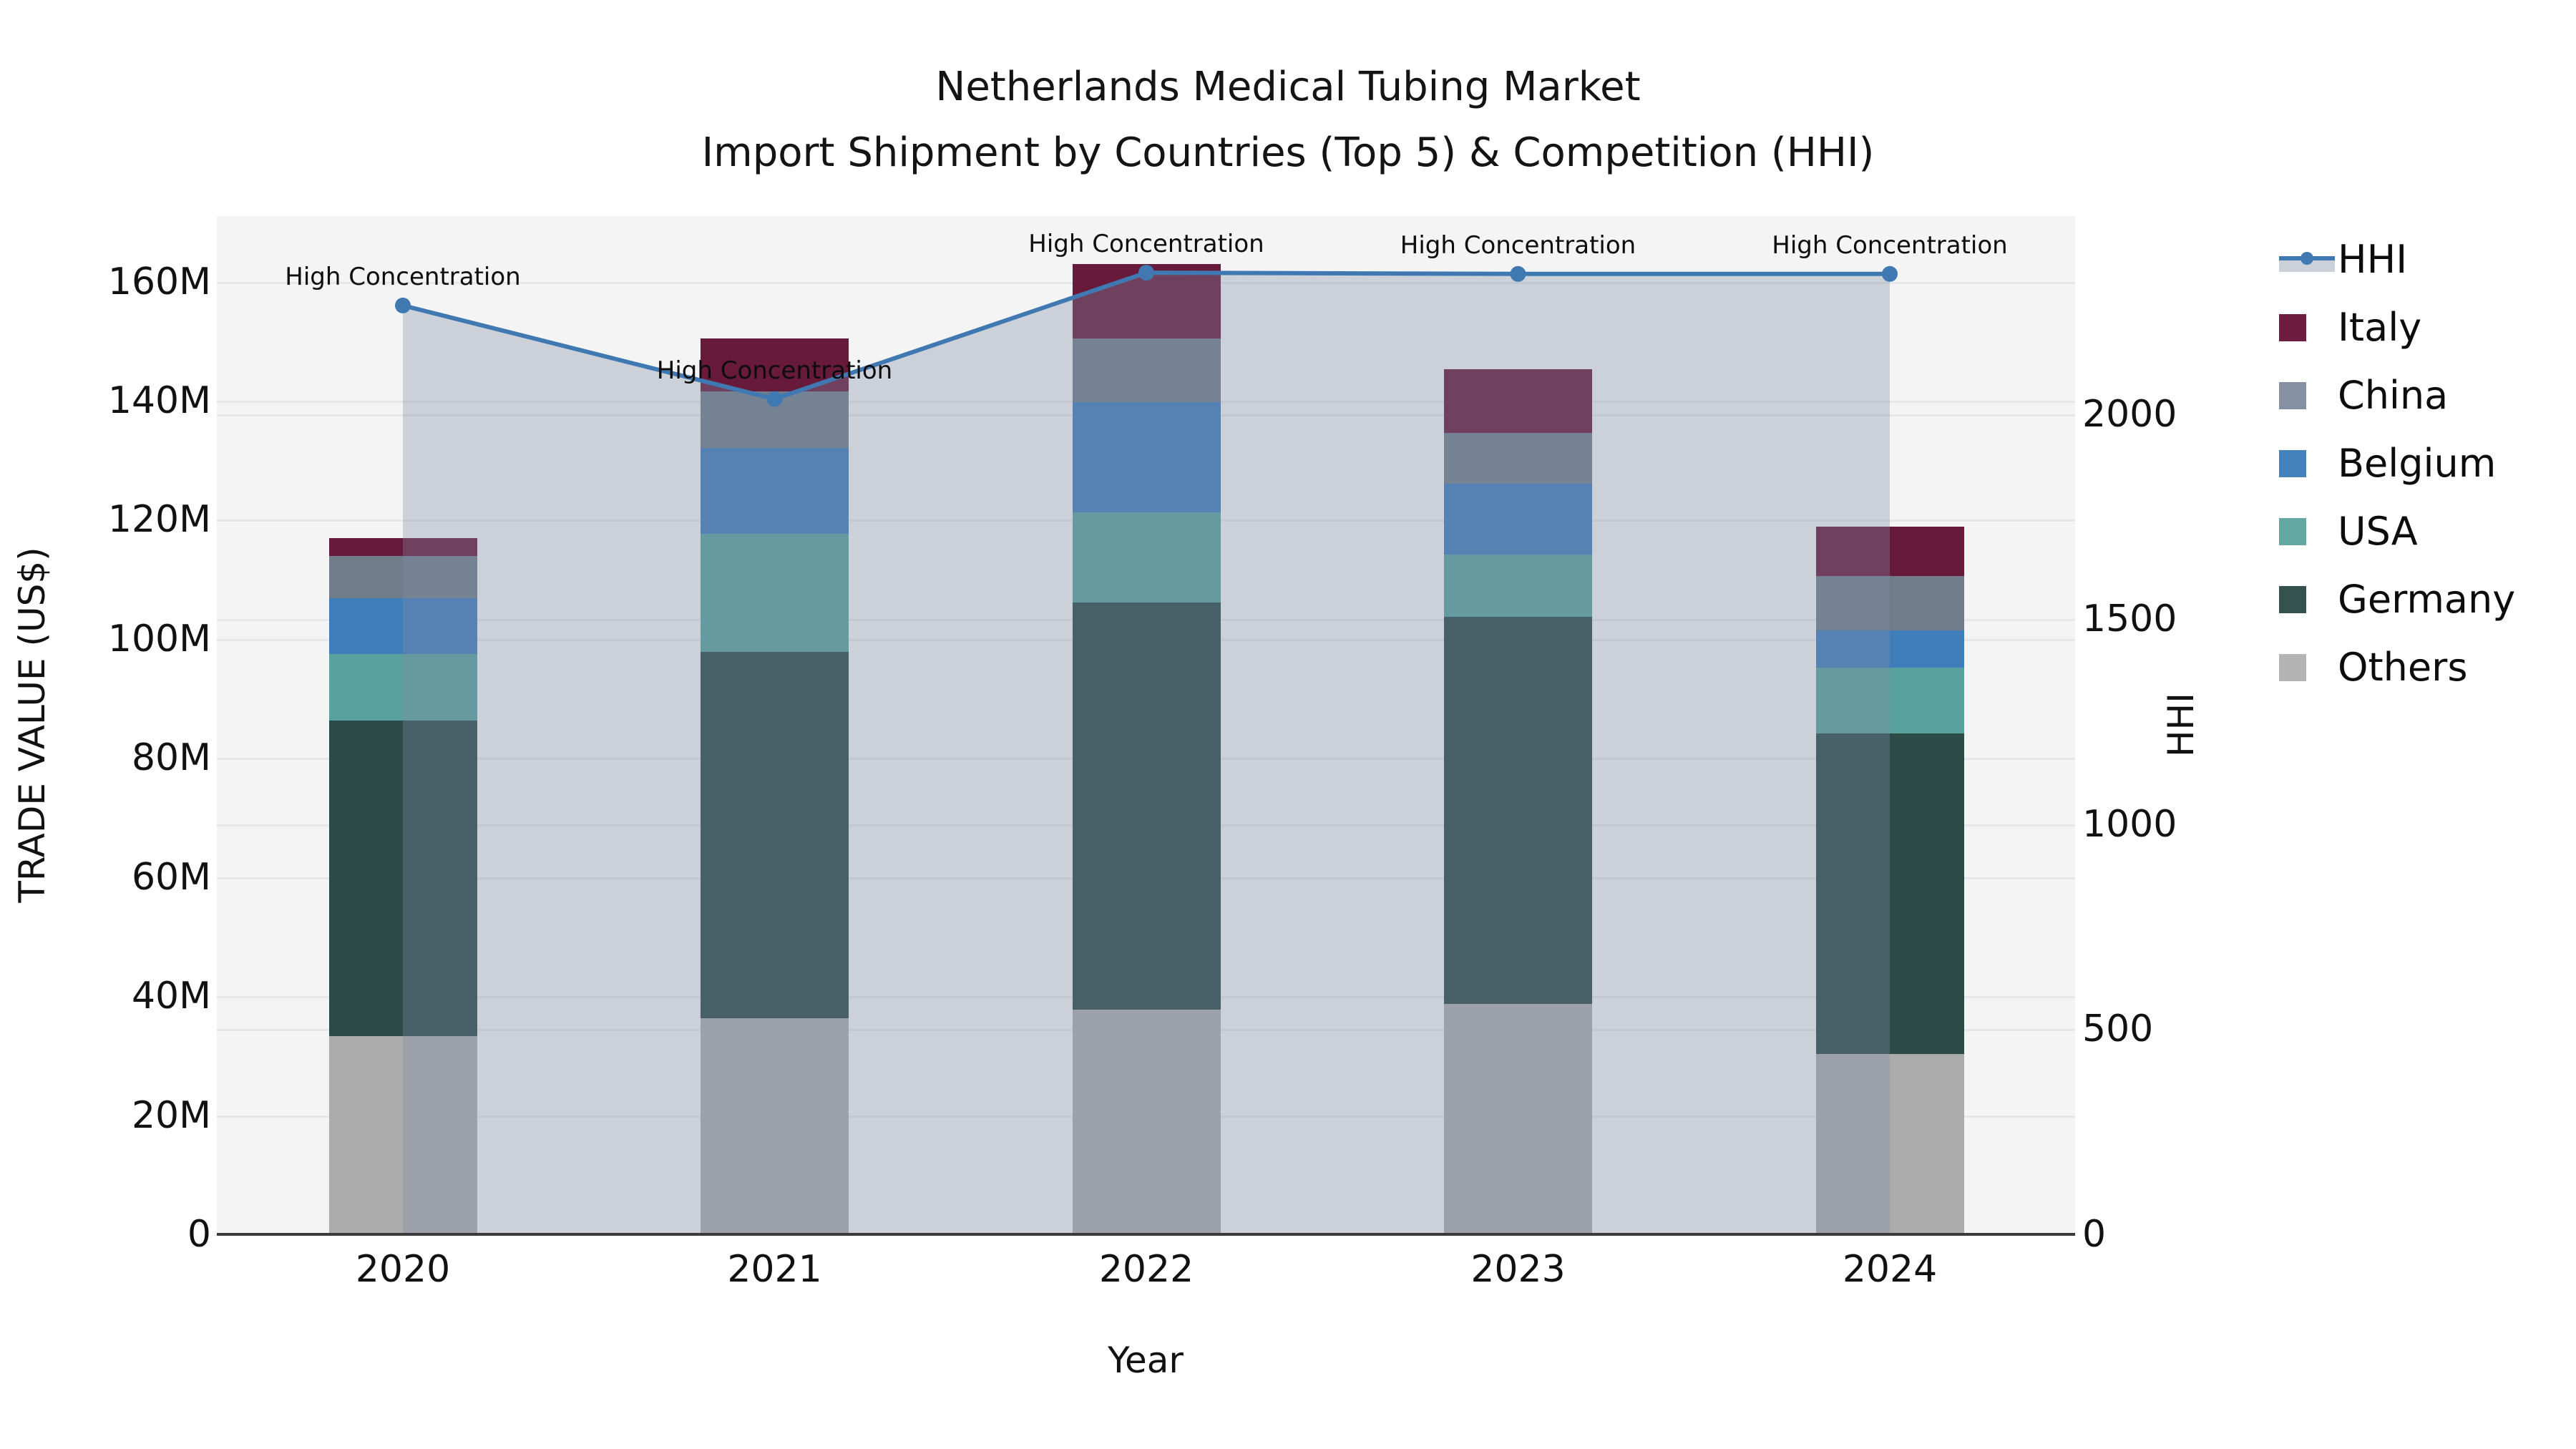  I want to click on bar-segment-italy-2024, so click(1889, 551).